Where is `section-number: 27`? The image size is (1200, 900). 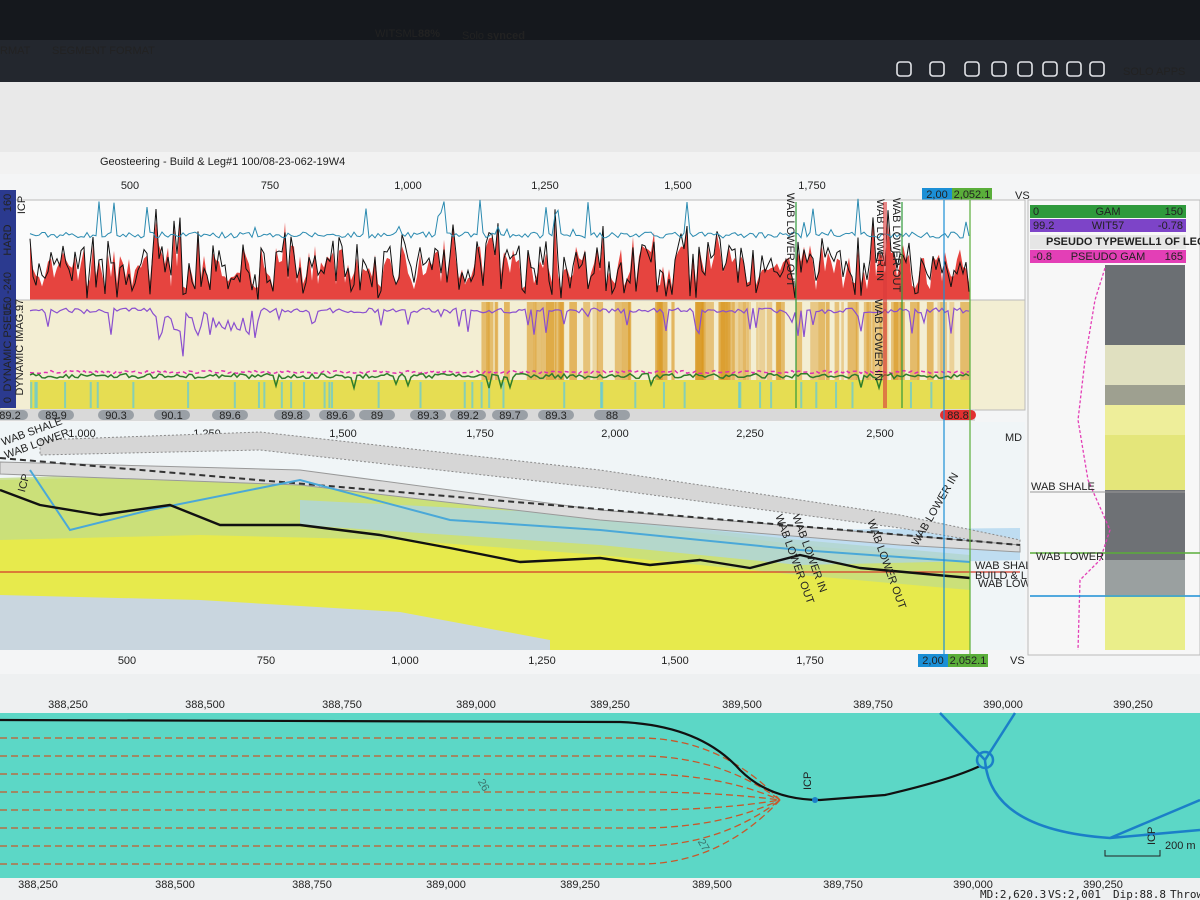
section-number: 27 is located at coordinates (703, 845).